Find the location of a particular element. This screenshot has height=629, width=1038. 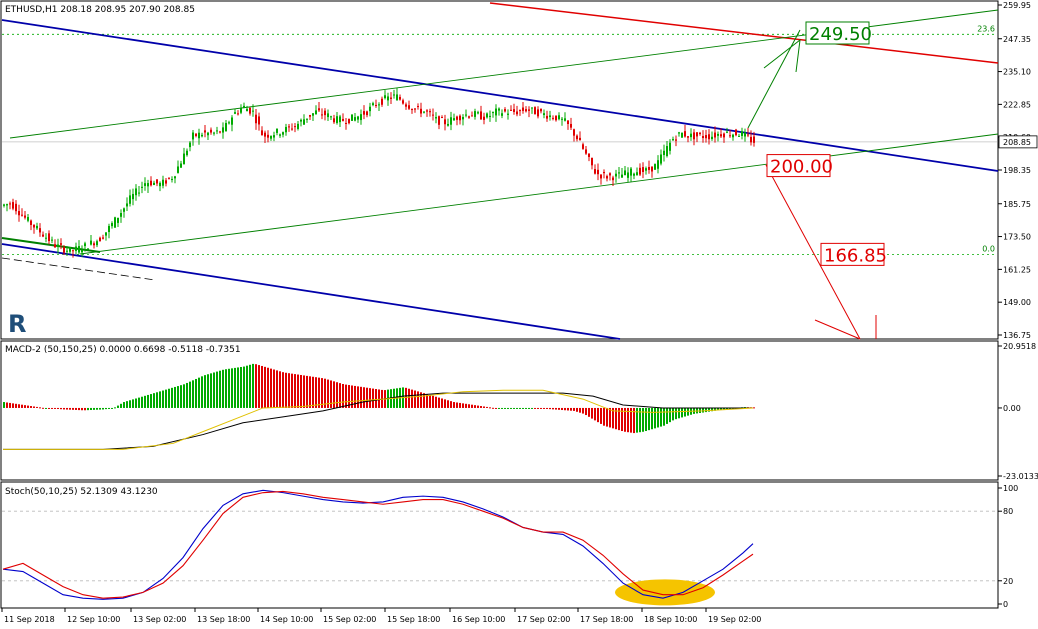

price-axis-label: 149.00 is located at coordinates (1017, 302).